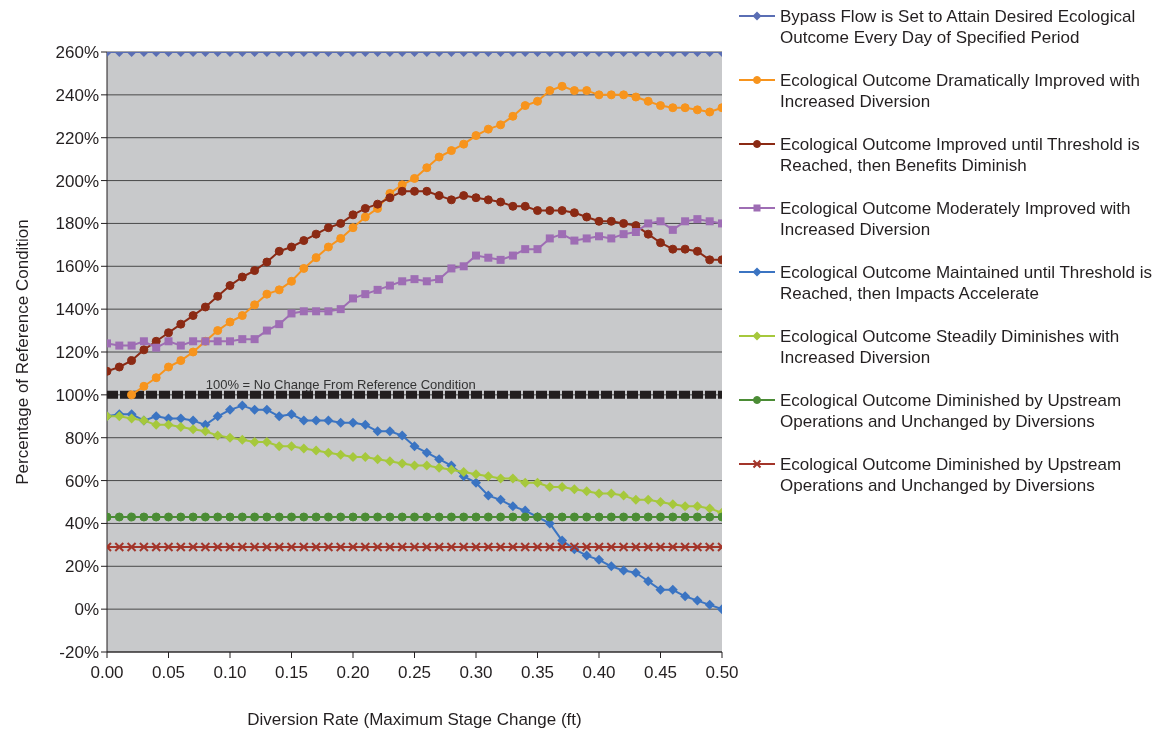 This screenshot has width=1172, height=735. Describe the element at coordinates (230, 673) in the screenshot. I see `x-tick-label: 0.10` at that location.